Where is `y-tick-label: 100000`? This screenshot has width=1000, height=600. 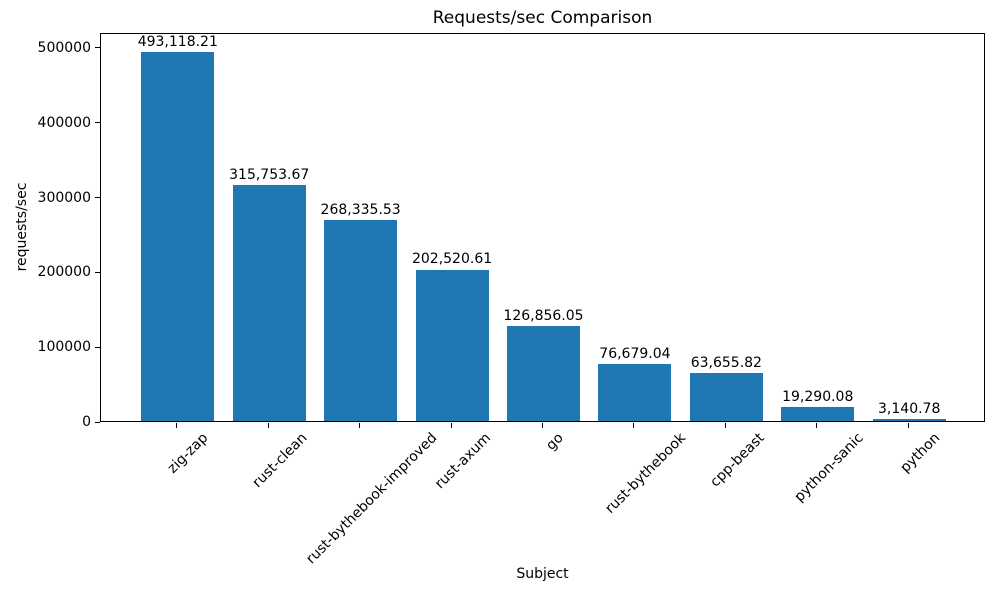 y-tick-label: 100000 is located at coordinates (64, 347).